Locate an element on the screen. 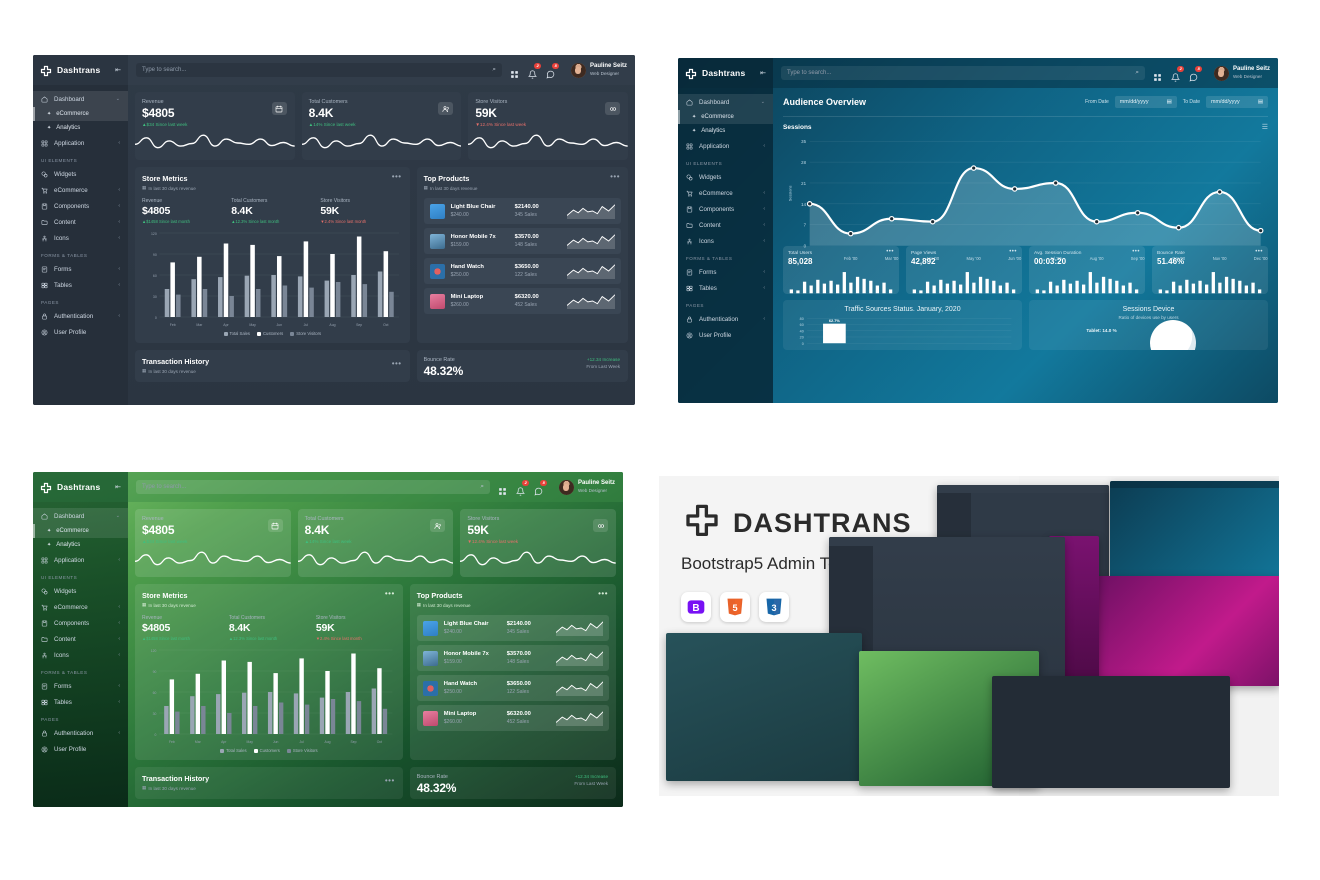 This screenshot has width=1320, height=880. list-menu-icon: ☰ is located at coordinates (1264, 127).